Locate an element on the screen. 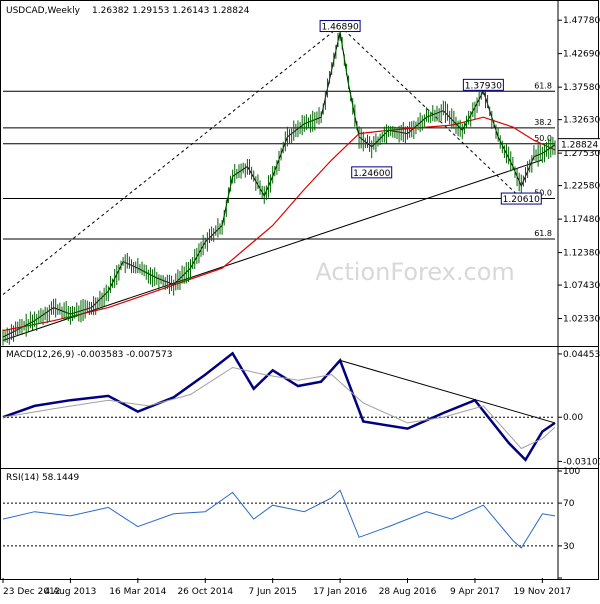 The image size is (600, 604). ohlc-header: 1.26382 1.29153 1.26143 1.28824 is located at coordinates (171, 11).